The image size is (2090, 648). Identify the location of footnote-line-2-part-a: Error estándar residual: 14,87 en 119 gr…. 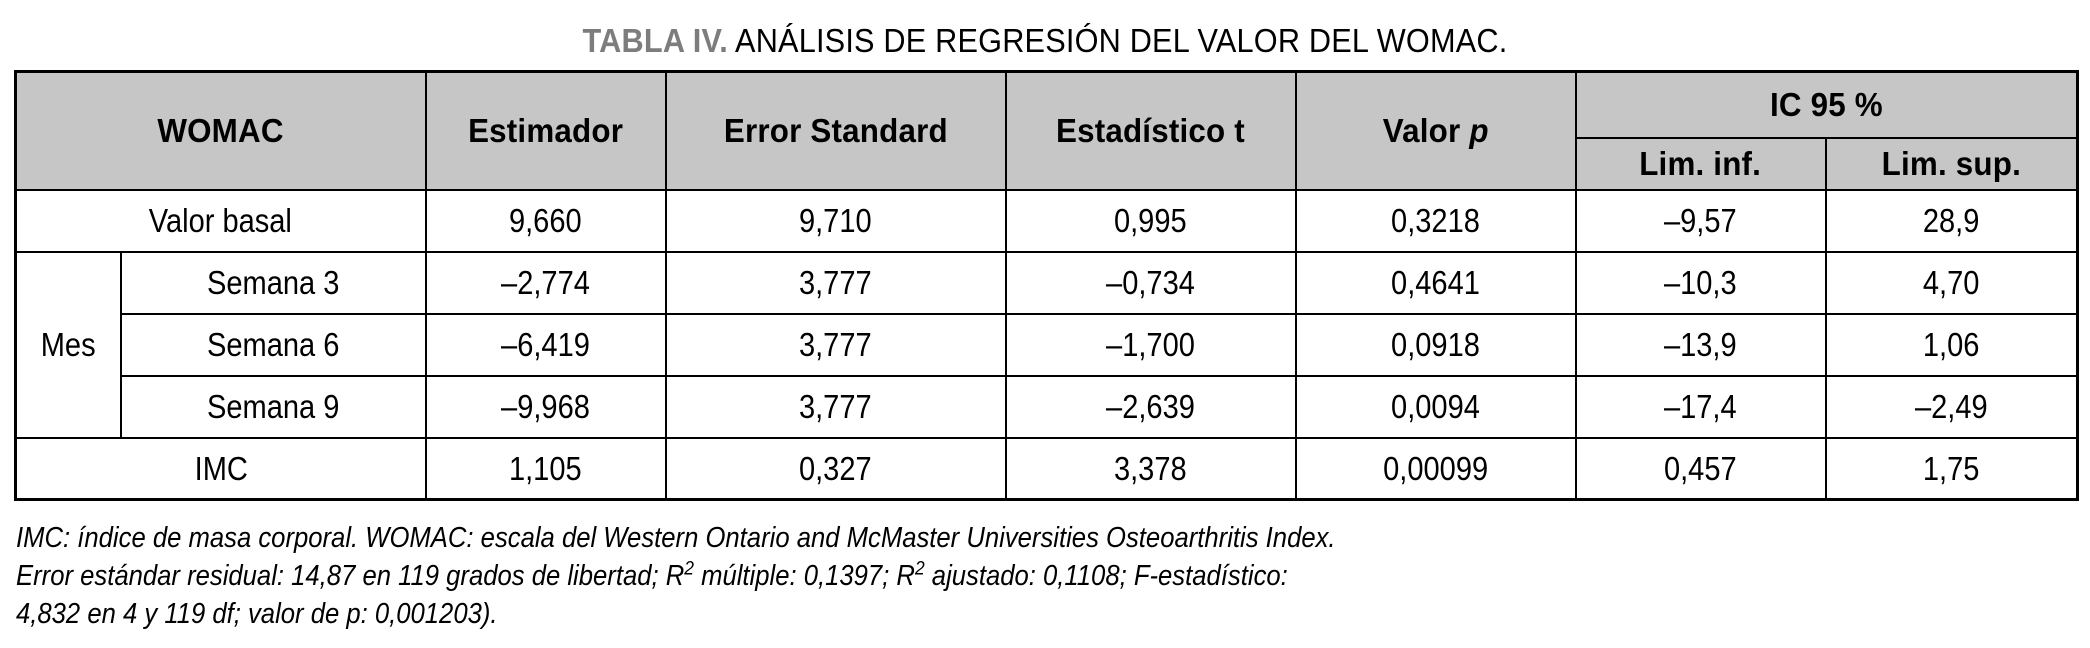
(350, 576).